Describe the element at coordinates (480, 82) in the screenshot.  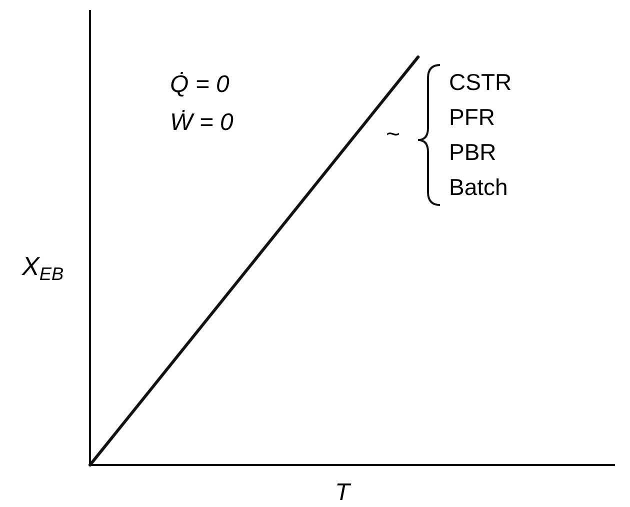
I see `annotation: CSTR` at that location.